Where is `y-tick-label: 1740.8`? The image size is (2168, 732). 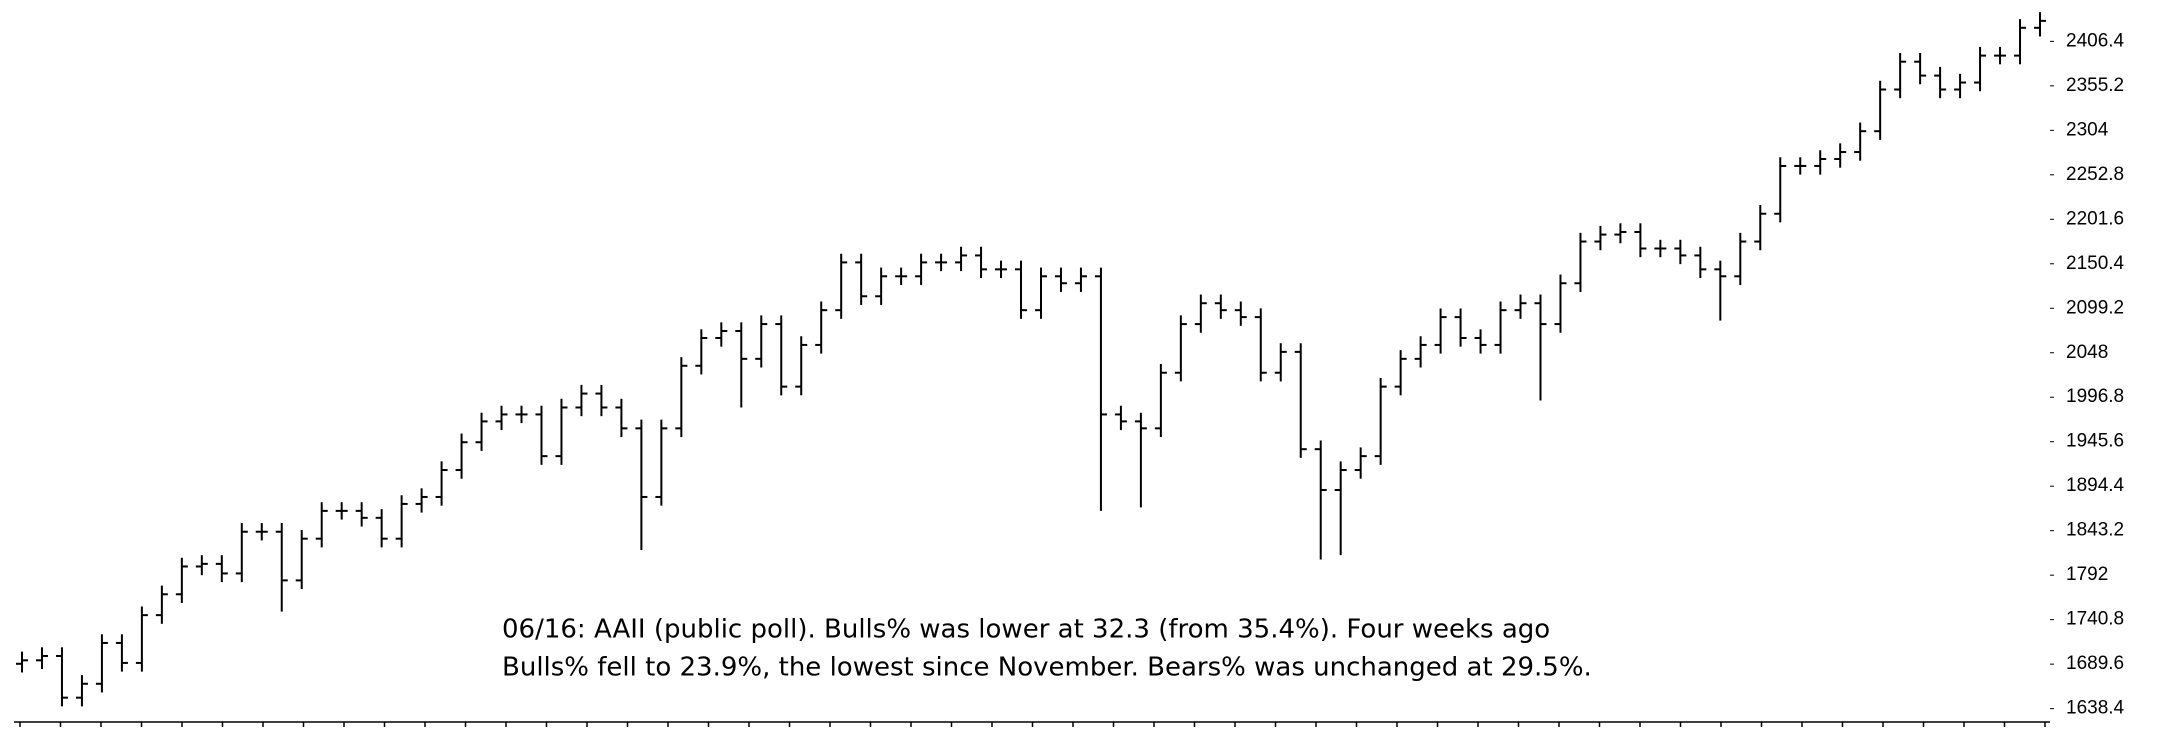
y-tick-label: 1740.8 is located at coordinates (2095, 619).